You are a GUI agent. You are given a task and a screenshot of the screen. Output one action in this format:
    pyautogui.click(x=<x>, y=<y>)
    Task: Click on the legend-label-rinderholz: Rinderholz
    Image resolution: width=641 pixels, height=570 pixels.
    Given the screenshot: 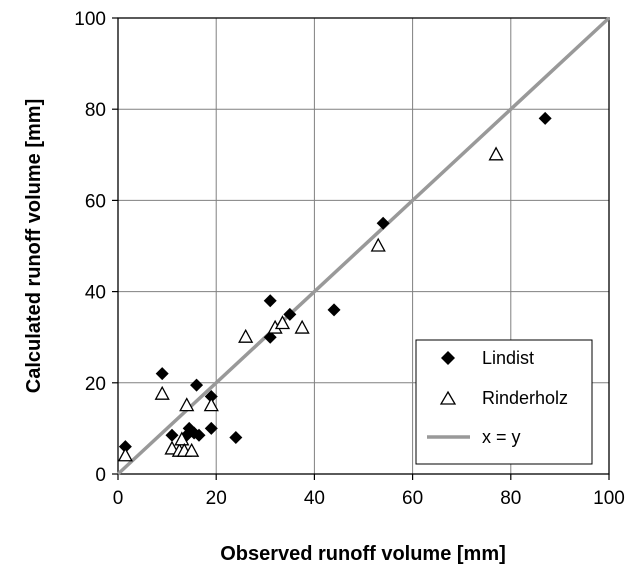 What is the action you would take?
    pyautogui.click(x=525, y=398)
    